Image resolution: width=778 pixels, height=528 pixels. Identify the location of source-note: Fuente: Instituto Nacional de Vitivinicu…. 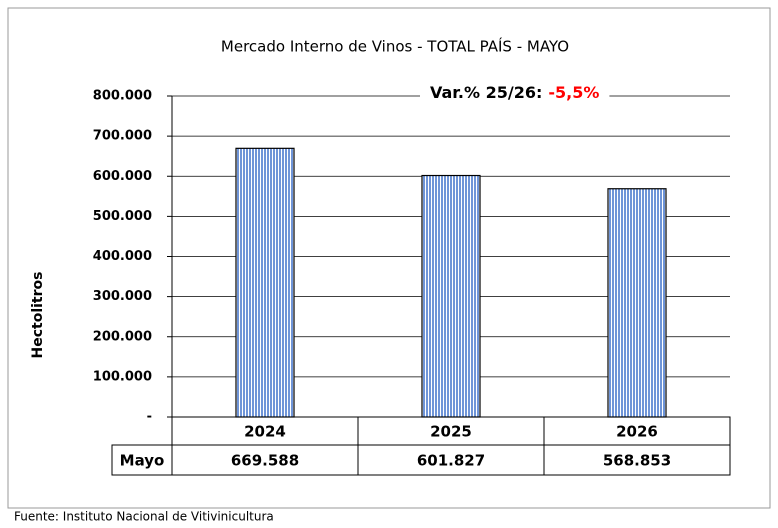
(144, 517).